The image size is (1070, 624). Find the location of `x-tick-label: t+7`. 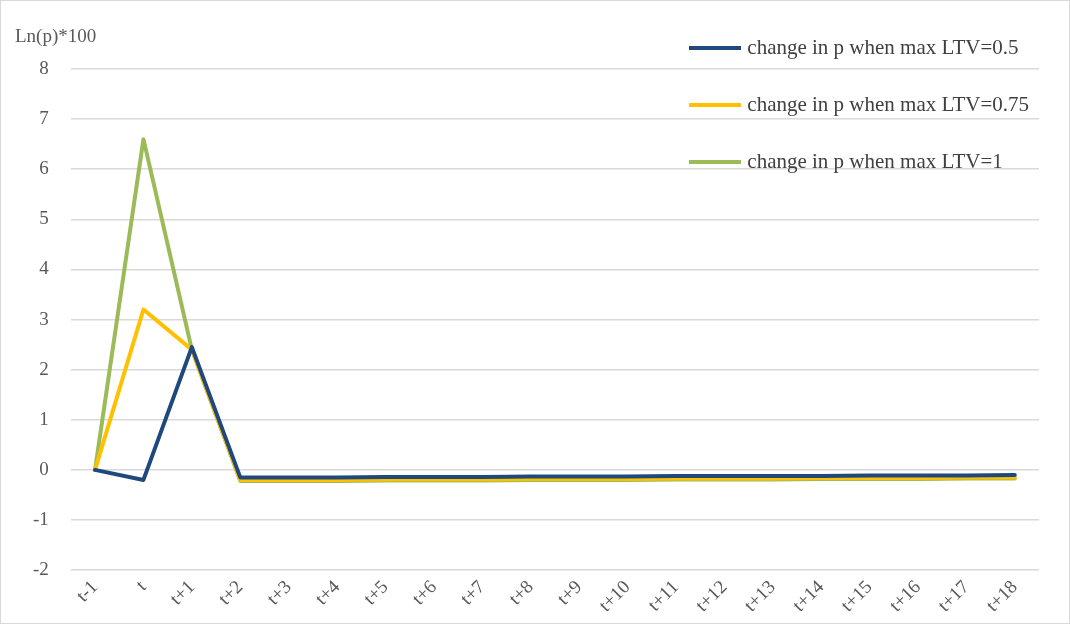

x-tick-label: t+7 is located at coordinates (472, 592).